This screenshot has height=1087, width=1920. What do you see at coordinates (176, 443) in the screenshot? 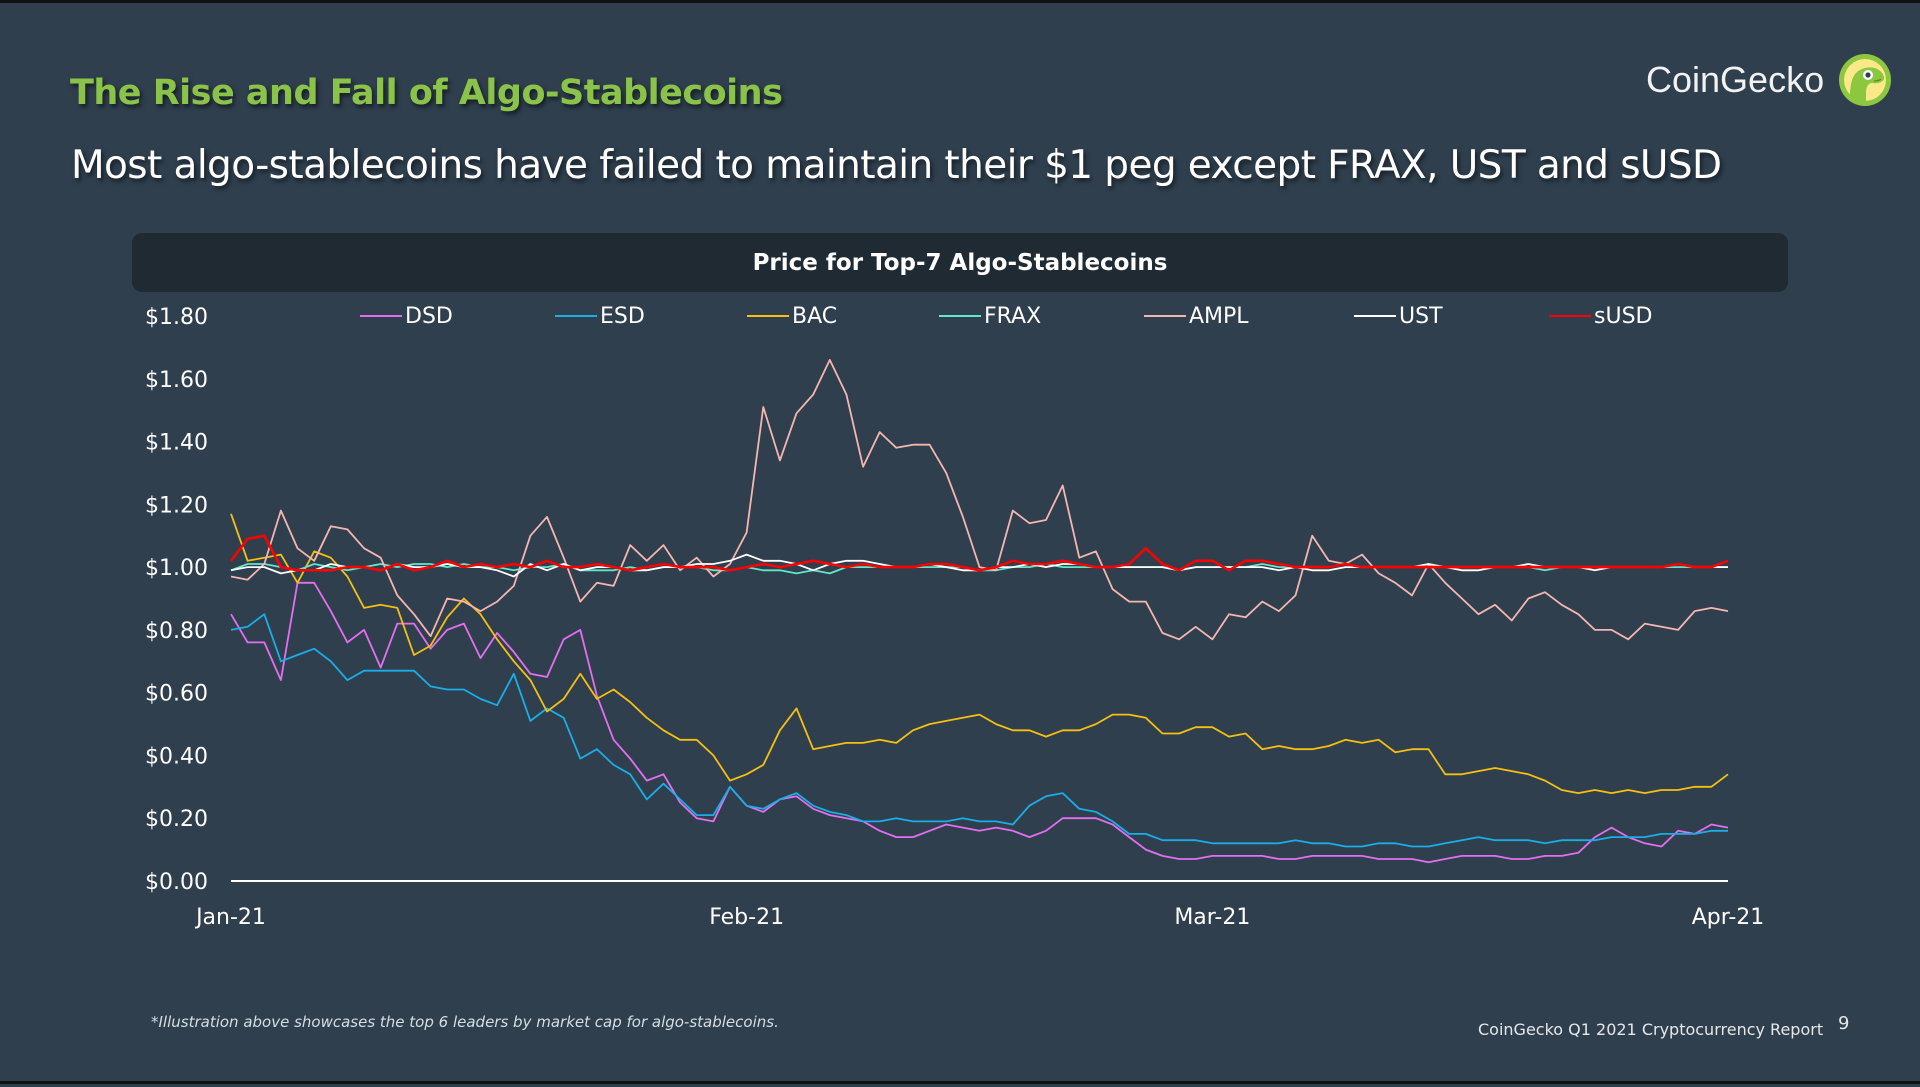
I see `y-tick-label: $1.40` at bounding box center [176, 443].